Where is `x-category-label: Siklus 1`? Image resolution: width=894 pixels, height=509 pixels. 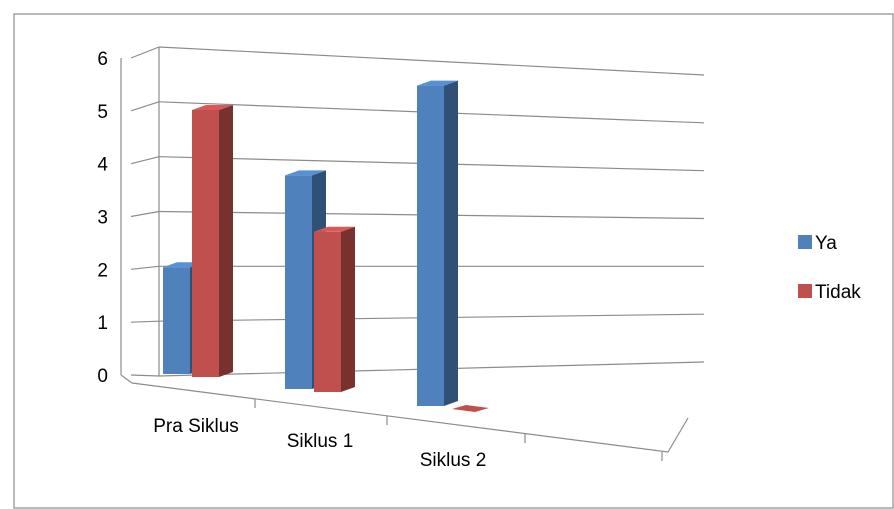
x-category-label: Siklus 1 is located at coordinates (320, 441).